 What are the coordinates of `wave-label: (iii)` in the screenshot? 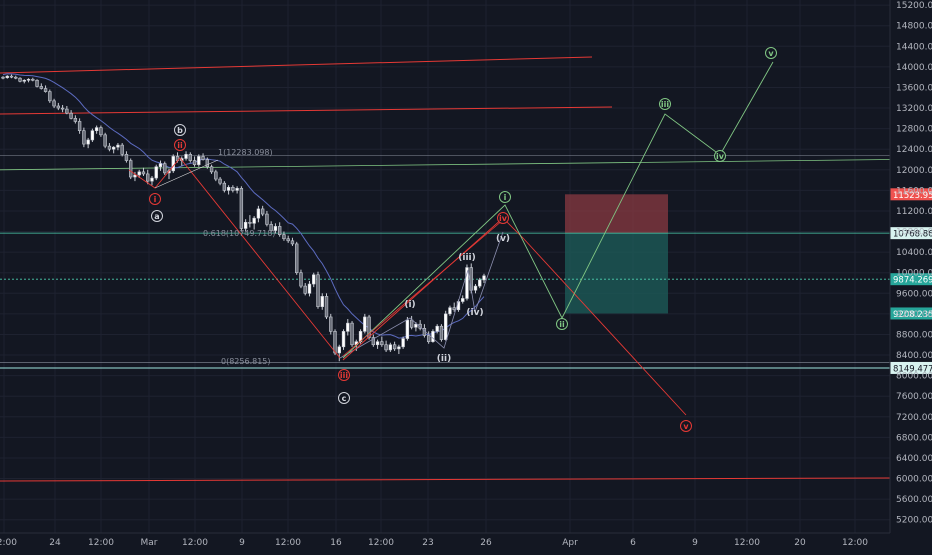 It's located at (466, 258).